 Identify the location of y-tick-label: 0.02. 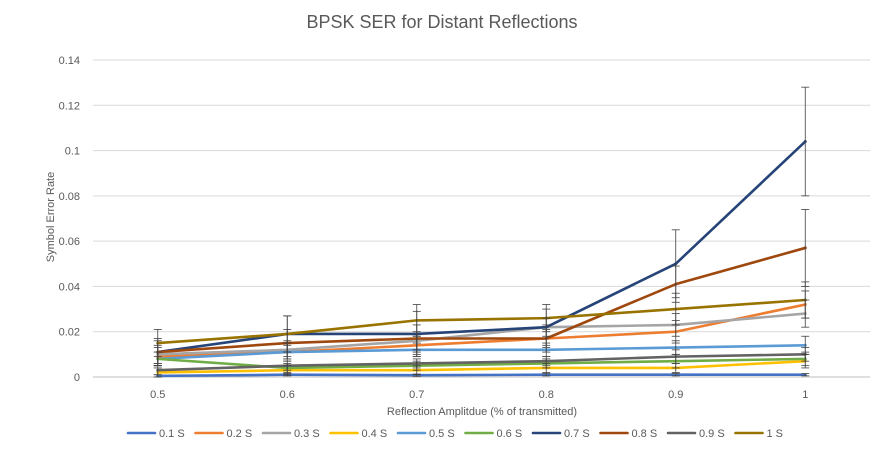
(69, 333).